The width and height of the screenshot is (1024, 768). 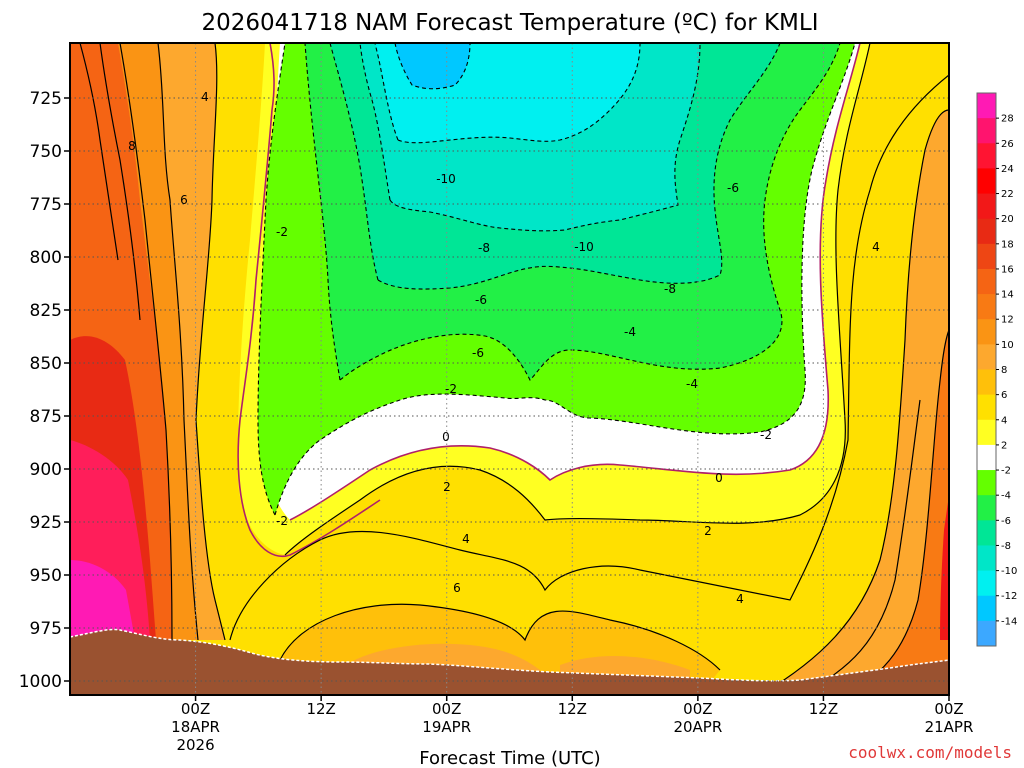 What do you see at coordinates (1007, 169) in the screenshot?
I see `colorbar-label: 24` at bounding box center [1007, 169].